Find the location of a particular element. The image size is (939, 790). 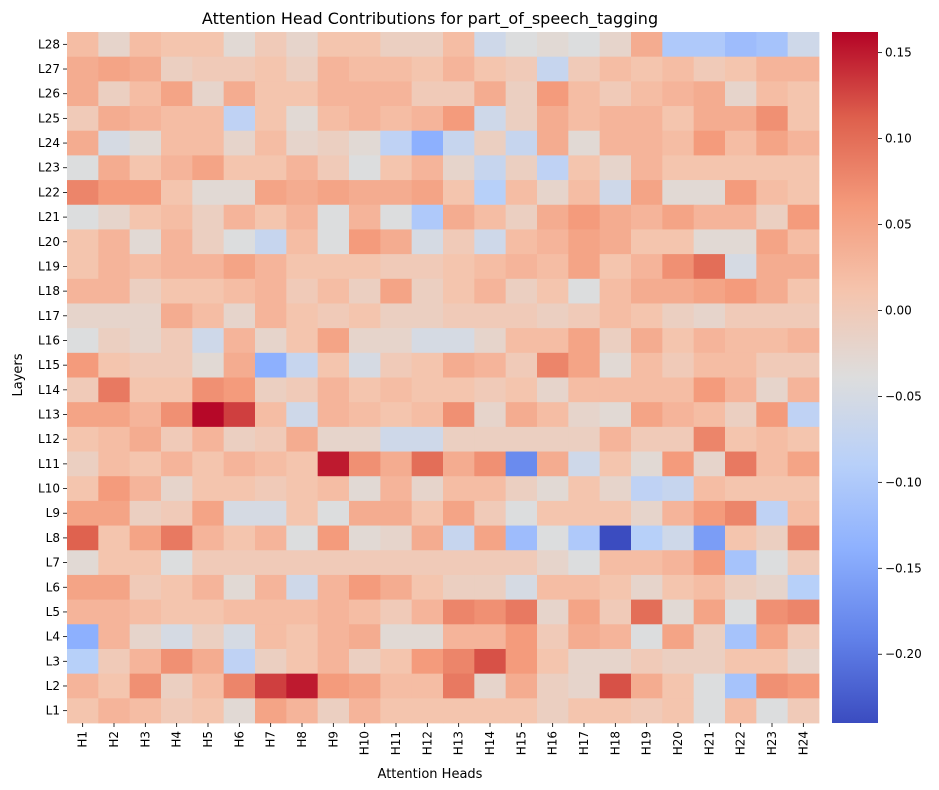

x-tick-label: H18 is located at coordinates (615, 743).